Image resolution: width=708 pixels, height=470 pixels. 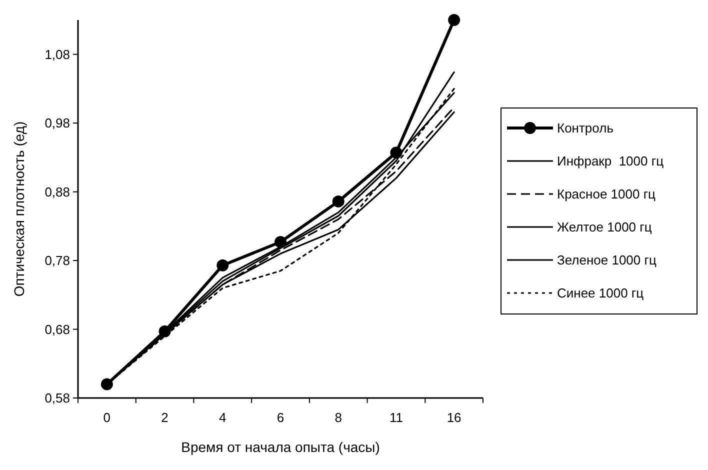 What do you see at coordinates (396, 417) in the screenshot?
I see `x-tick-label: 11` at bounding box center [396, 417].